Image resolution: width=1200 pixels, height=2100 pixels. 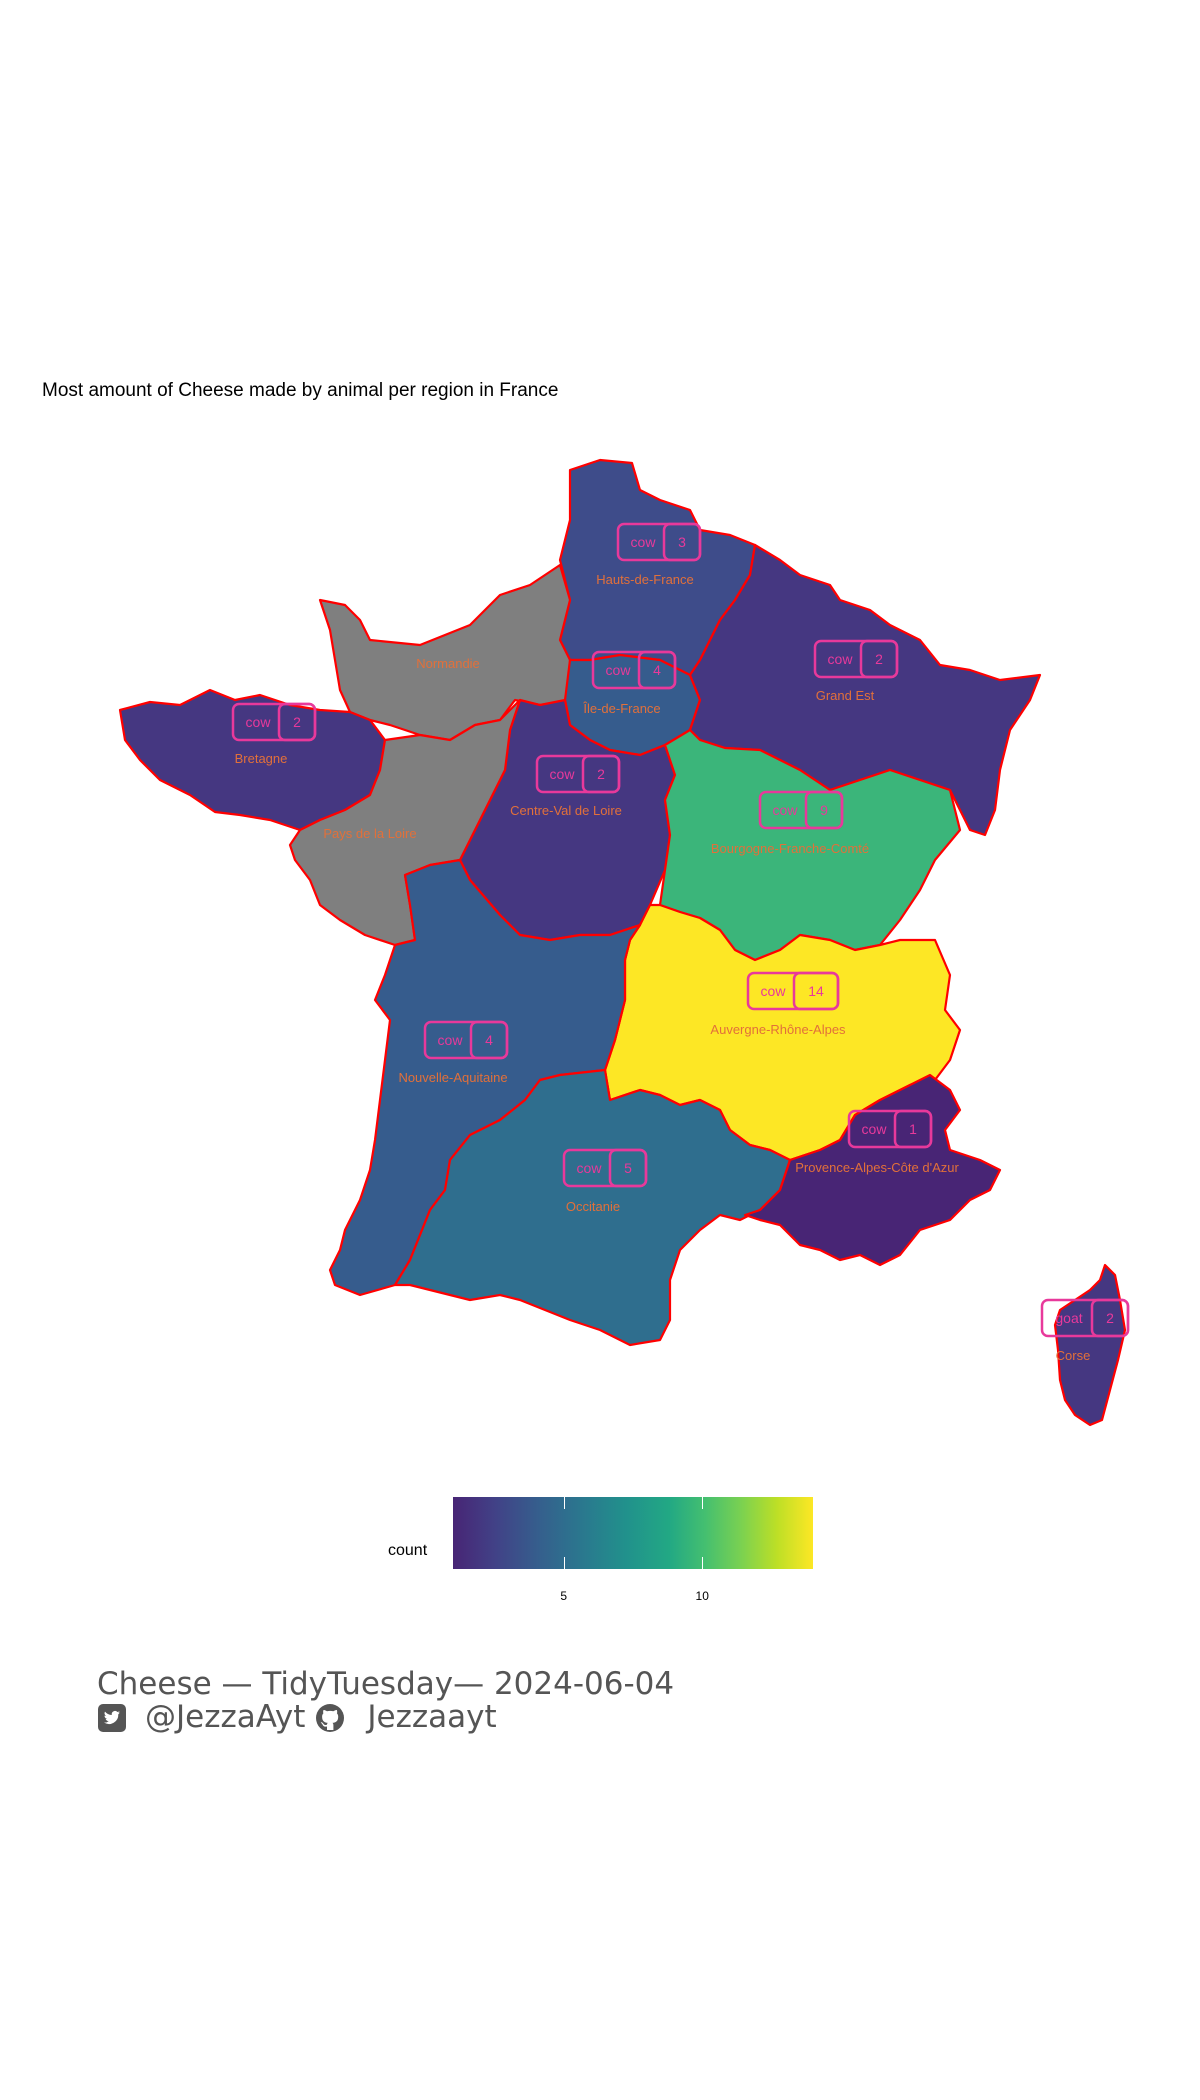 What do you see at coordinates (369, 833) in the screenshot?
I see `region-label-pays-de-la-loire: Pays de la Loire` at bounding box center [369, 833].